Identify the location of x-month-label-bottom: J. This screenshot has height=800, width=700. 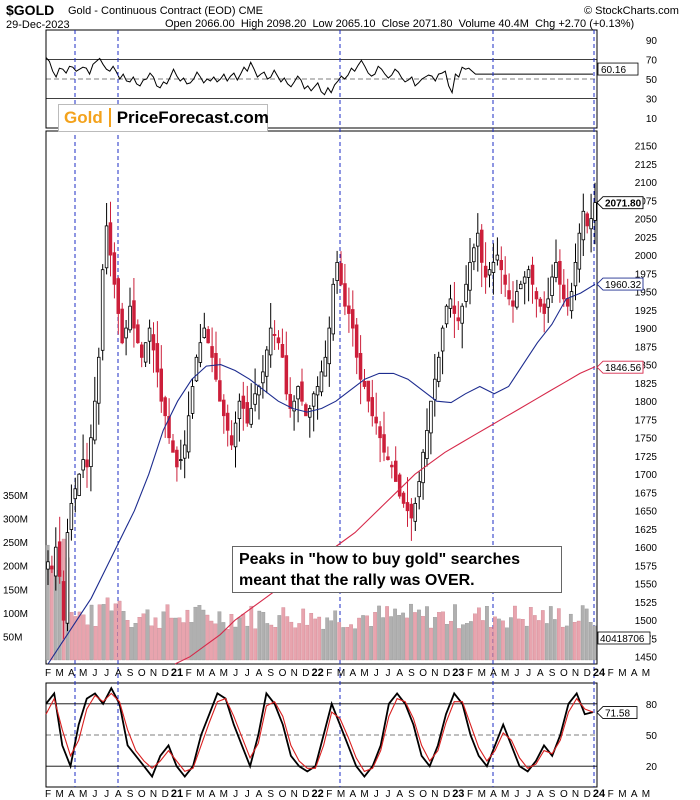
(528, 794).